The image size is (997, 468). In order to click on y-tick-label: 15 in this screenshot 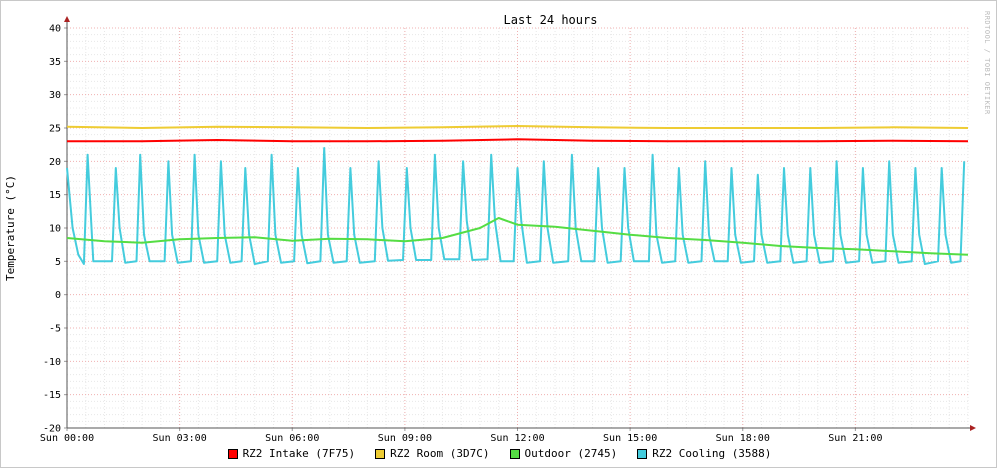, I will do `click(55, 195)`.